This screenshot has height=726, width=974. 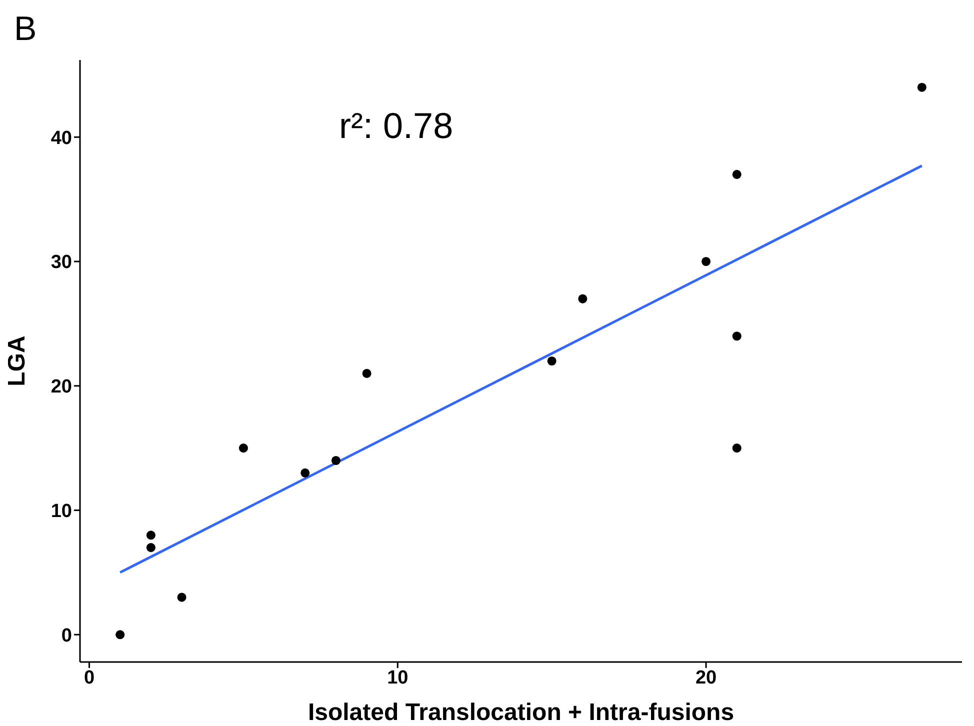 What do you see at coordinates (706, 677) in the screenshot?
I see `x-tick-label: 20` at bounding box center [706, 677].